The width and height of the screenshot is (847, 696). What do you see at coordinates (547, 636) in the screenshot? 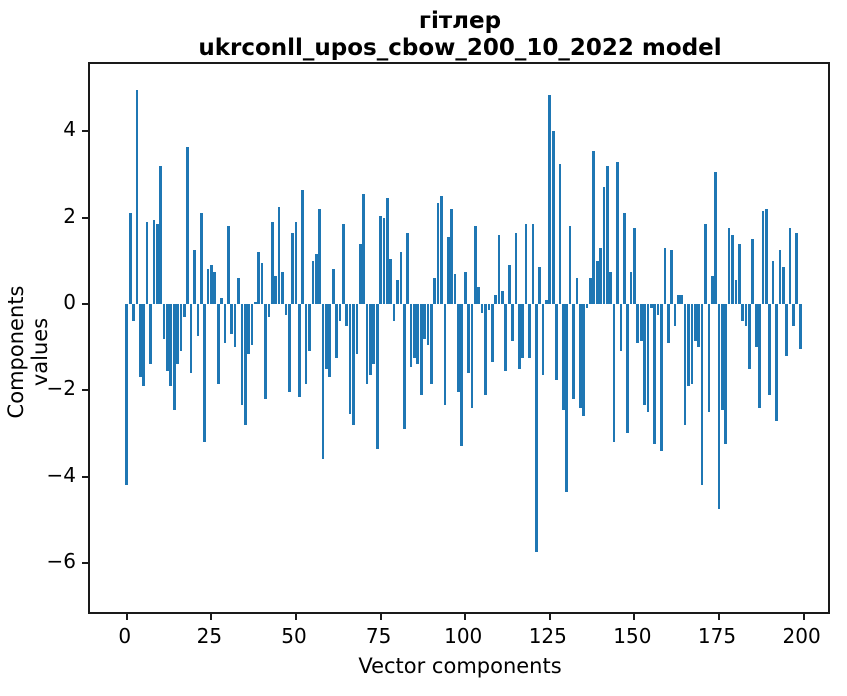
I see `x-tick-label: 125` at bounding box center [547, 636].